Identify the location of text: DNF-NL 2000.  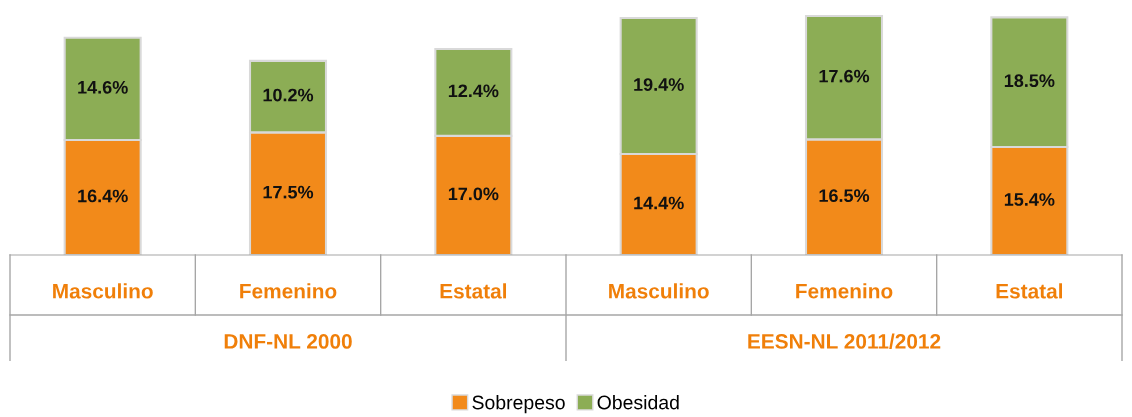
(288, 341).